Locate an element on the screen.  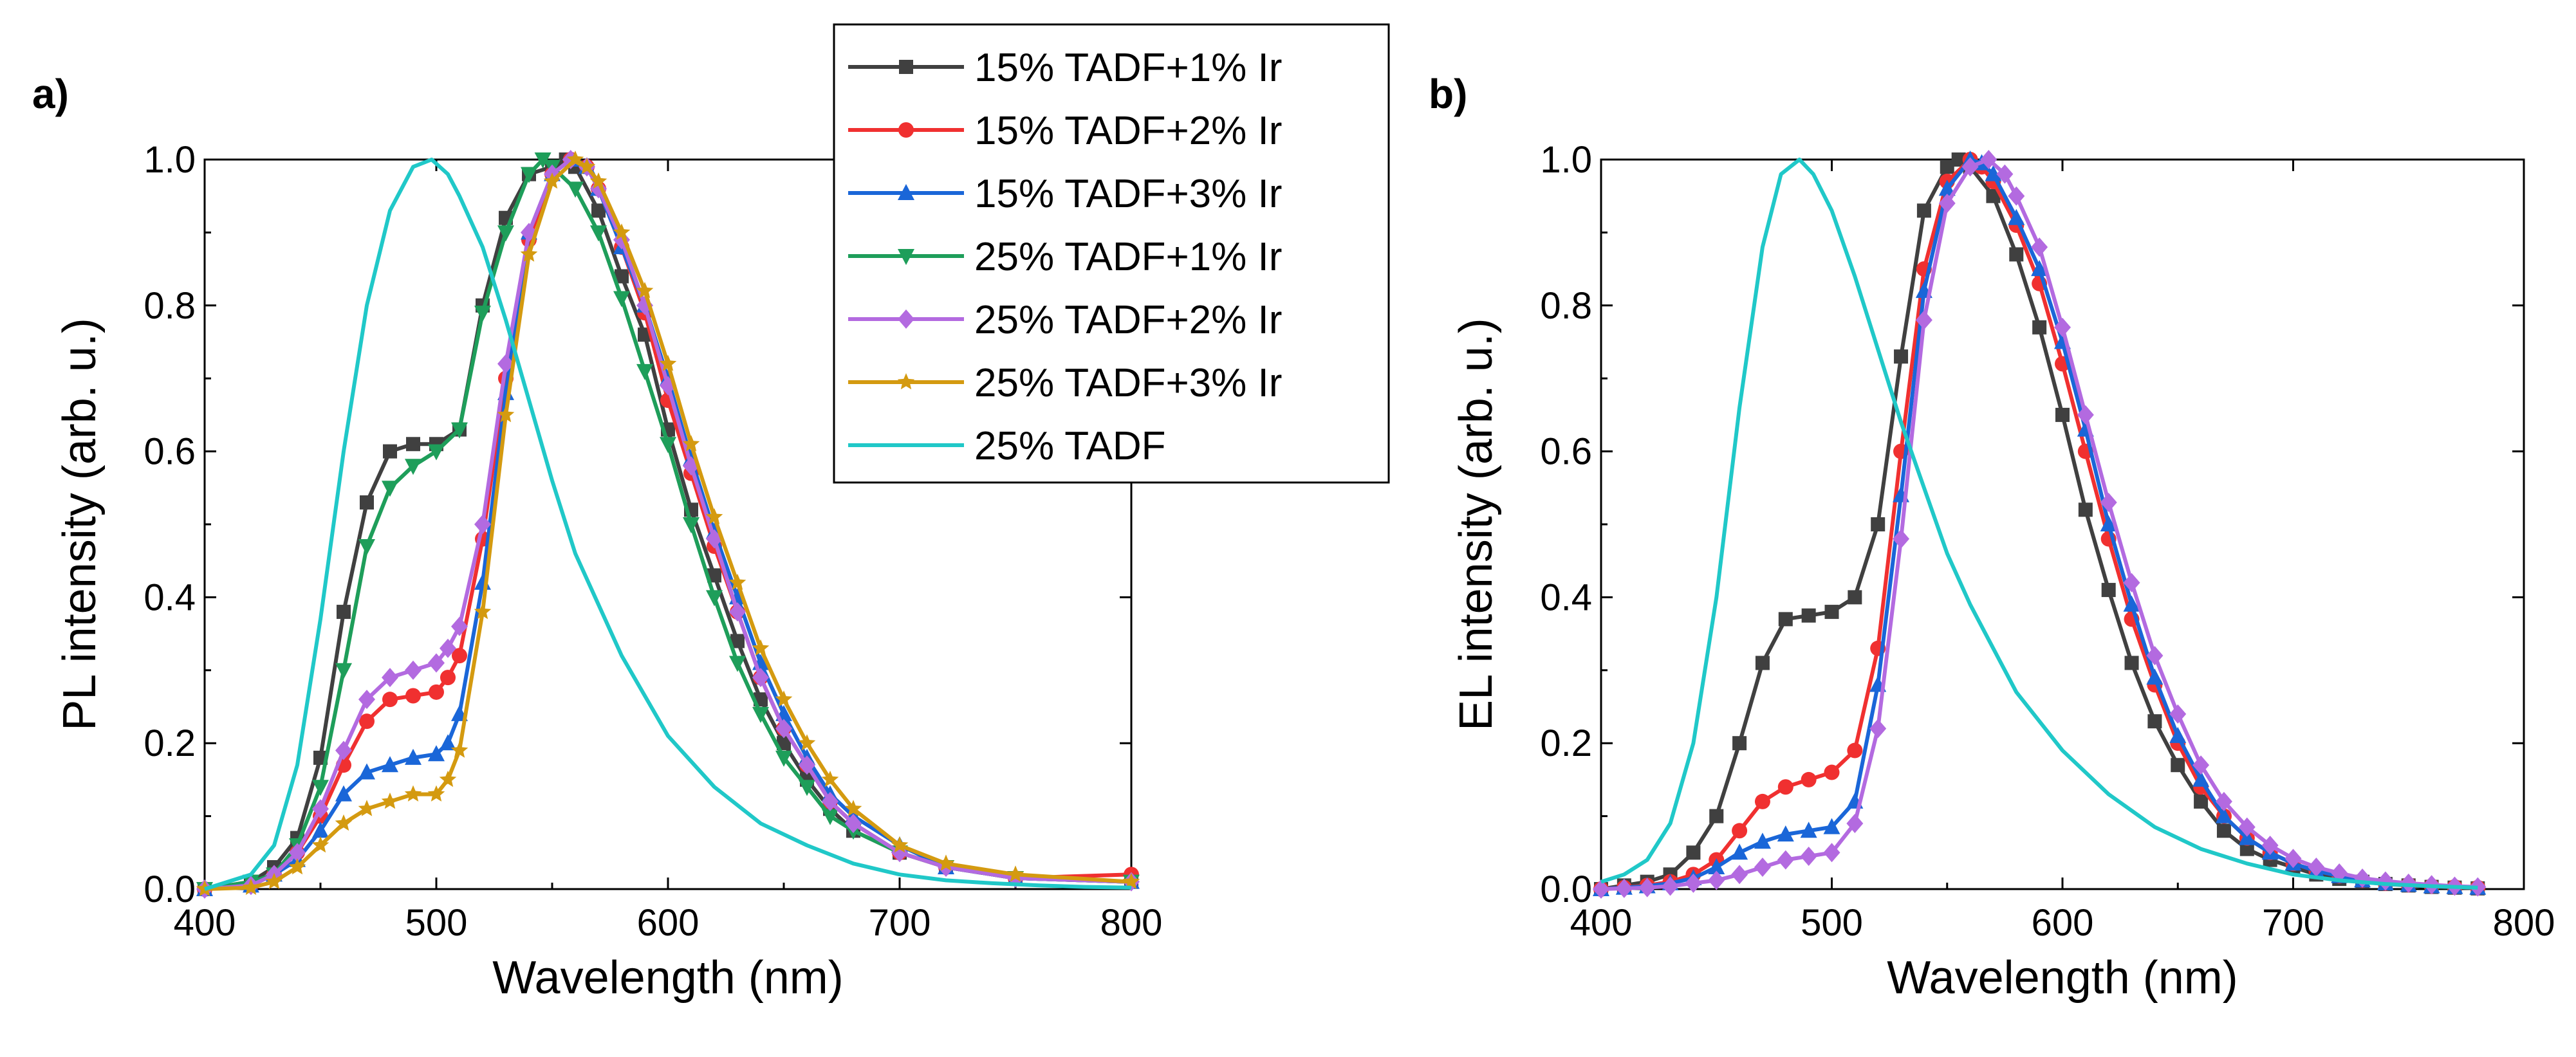
legend-label: 25% TADF+3% Ir is located at coordinates (1128, 383).